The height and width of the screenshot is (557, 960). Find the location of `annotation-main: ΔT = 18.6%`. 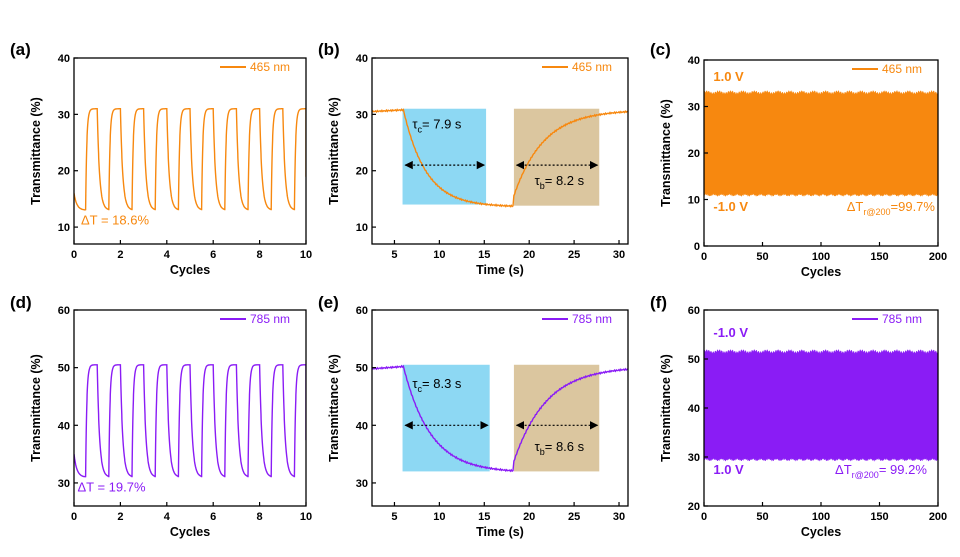

annotation-main: ΔT = 18.6% is located at coordinates (115, 219).